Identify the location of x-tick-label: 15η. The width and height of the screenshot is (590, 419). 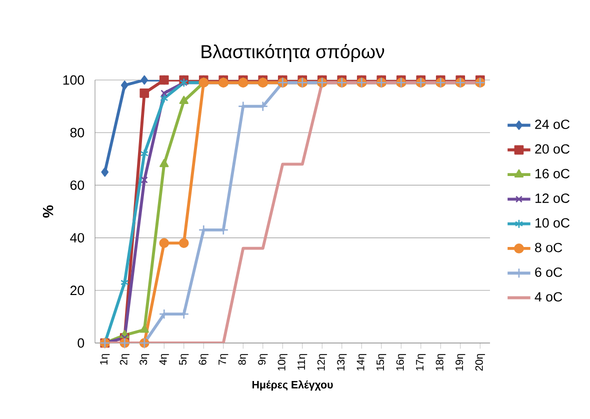
(381, 362).